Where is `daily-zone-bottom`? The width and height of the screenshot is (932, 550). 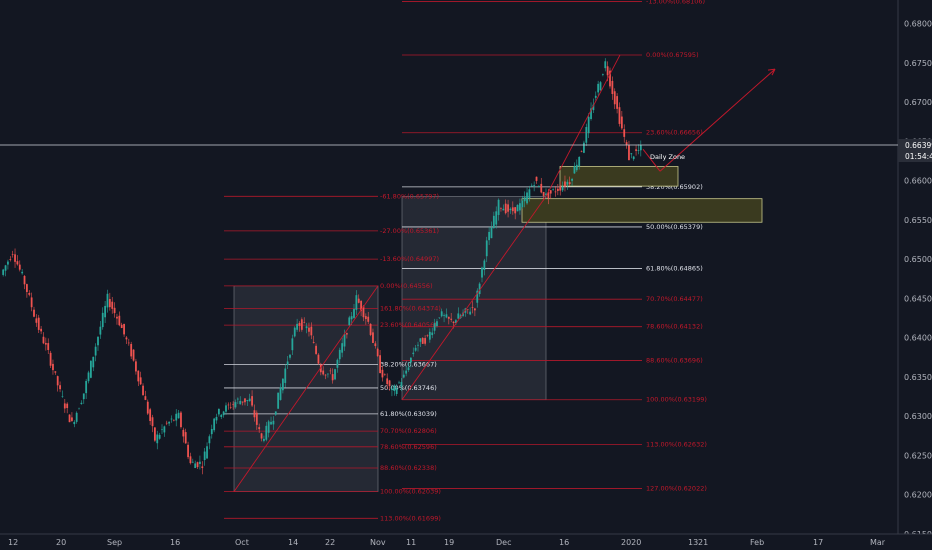
daily-zone-bottom is located at coordinates (642, 210).